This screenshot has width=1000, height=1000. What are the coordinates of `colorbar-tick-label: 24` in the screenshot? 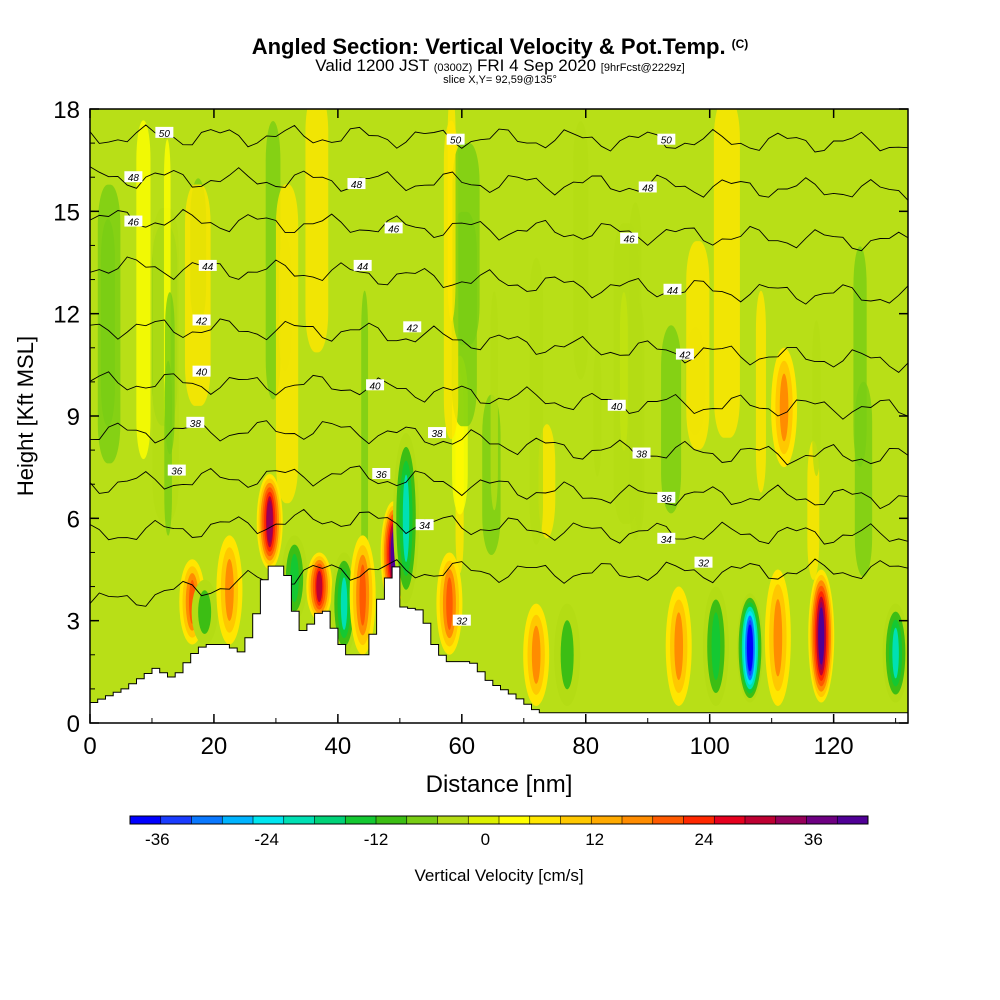 It's located at (704, 839).